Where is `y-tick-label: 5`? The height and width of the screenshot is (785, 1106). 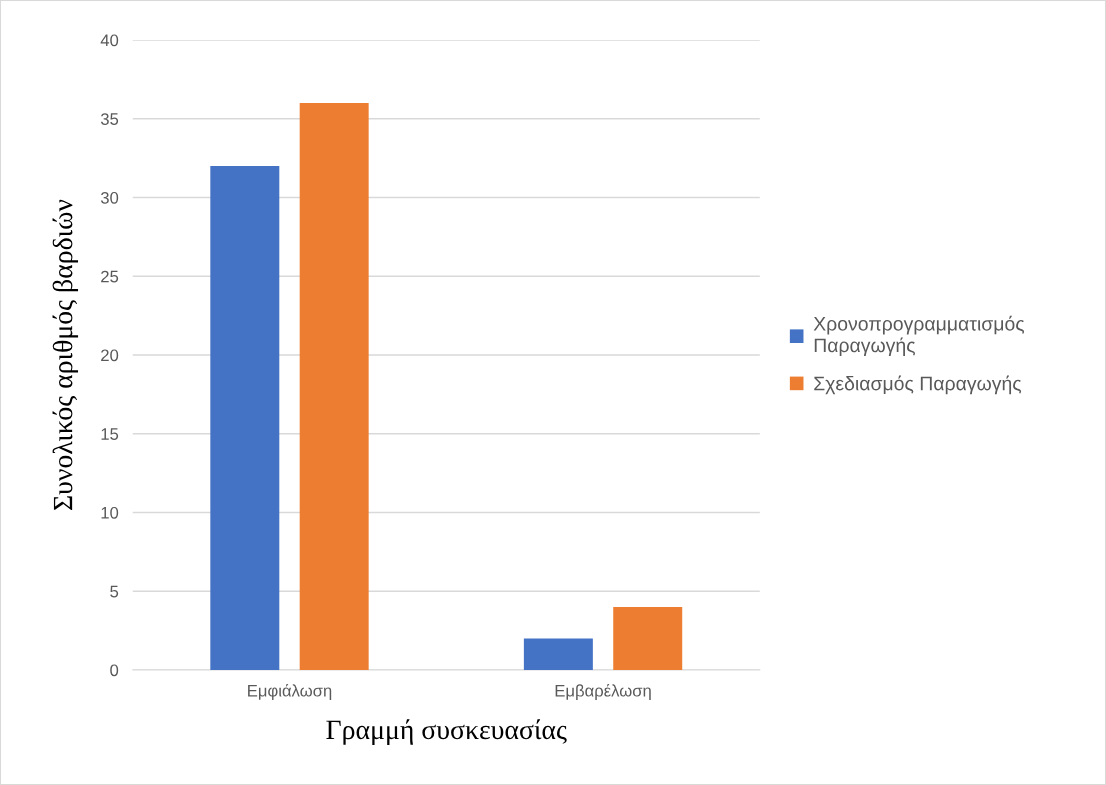 y-tick-label: 5 is located at coordinates (114, 591).